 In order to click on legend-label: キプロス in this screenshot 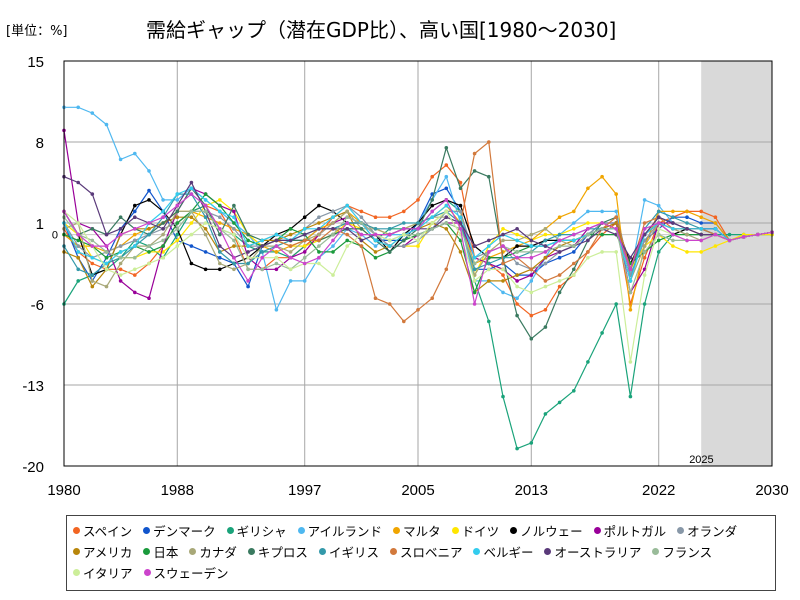, I will do `click(282, 552)`.